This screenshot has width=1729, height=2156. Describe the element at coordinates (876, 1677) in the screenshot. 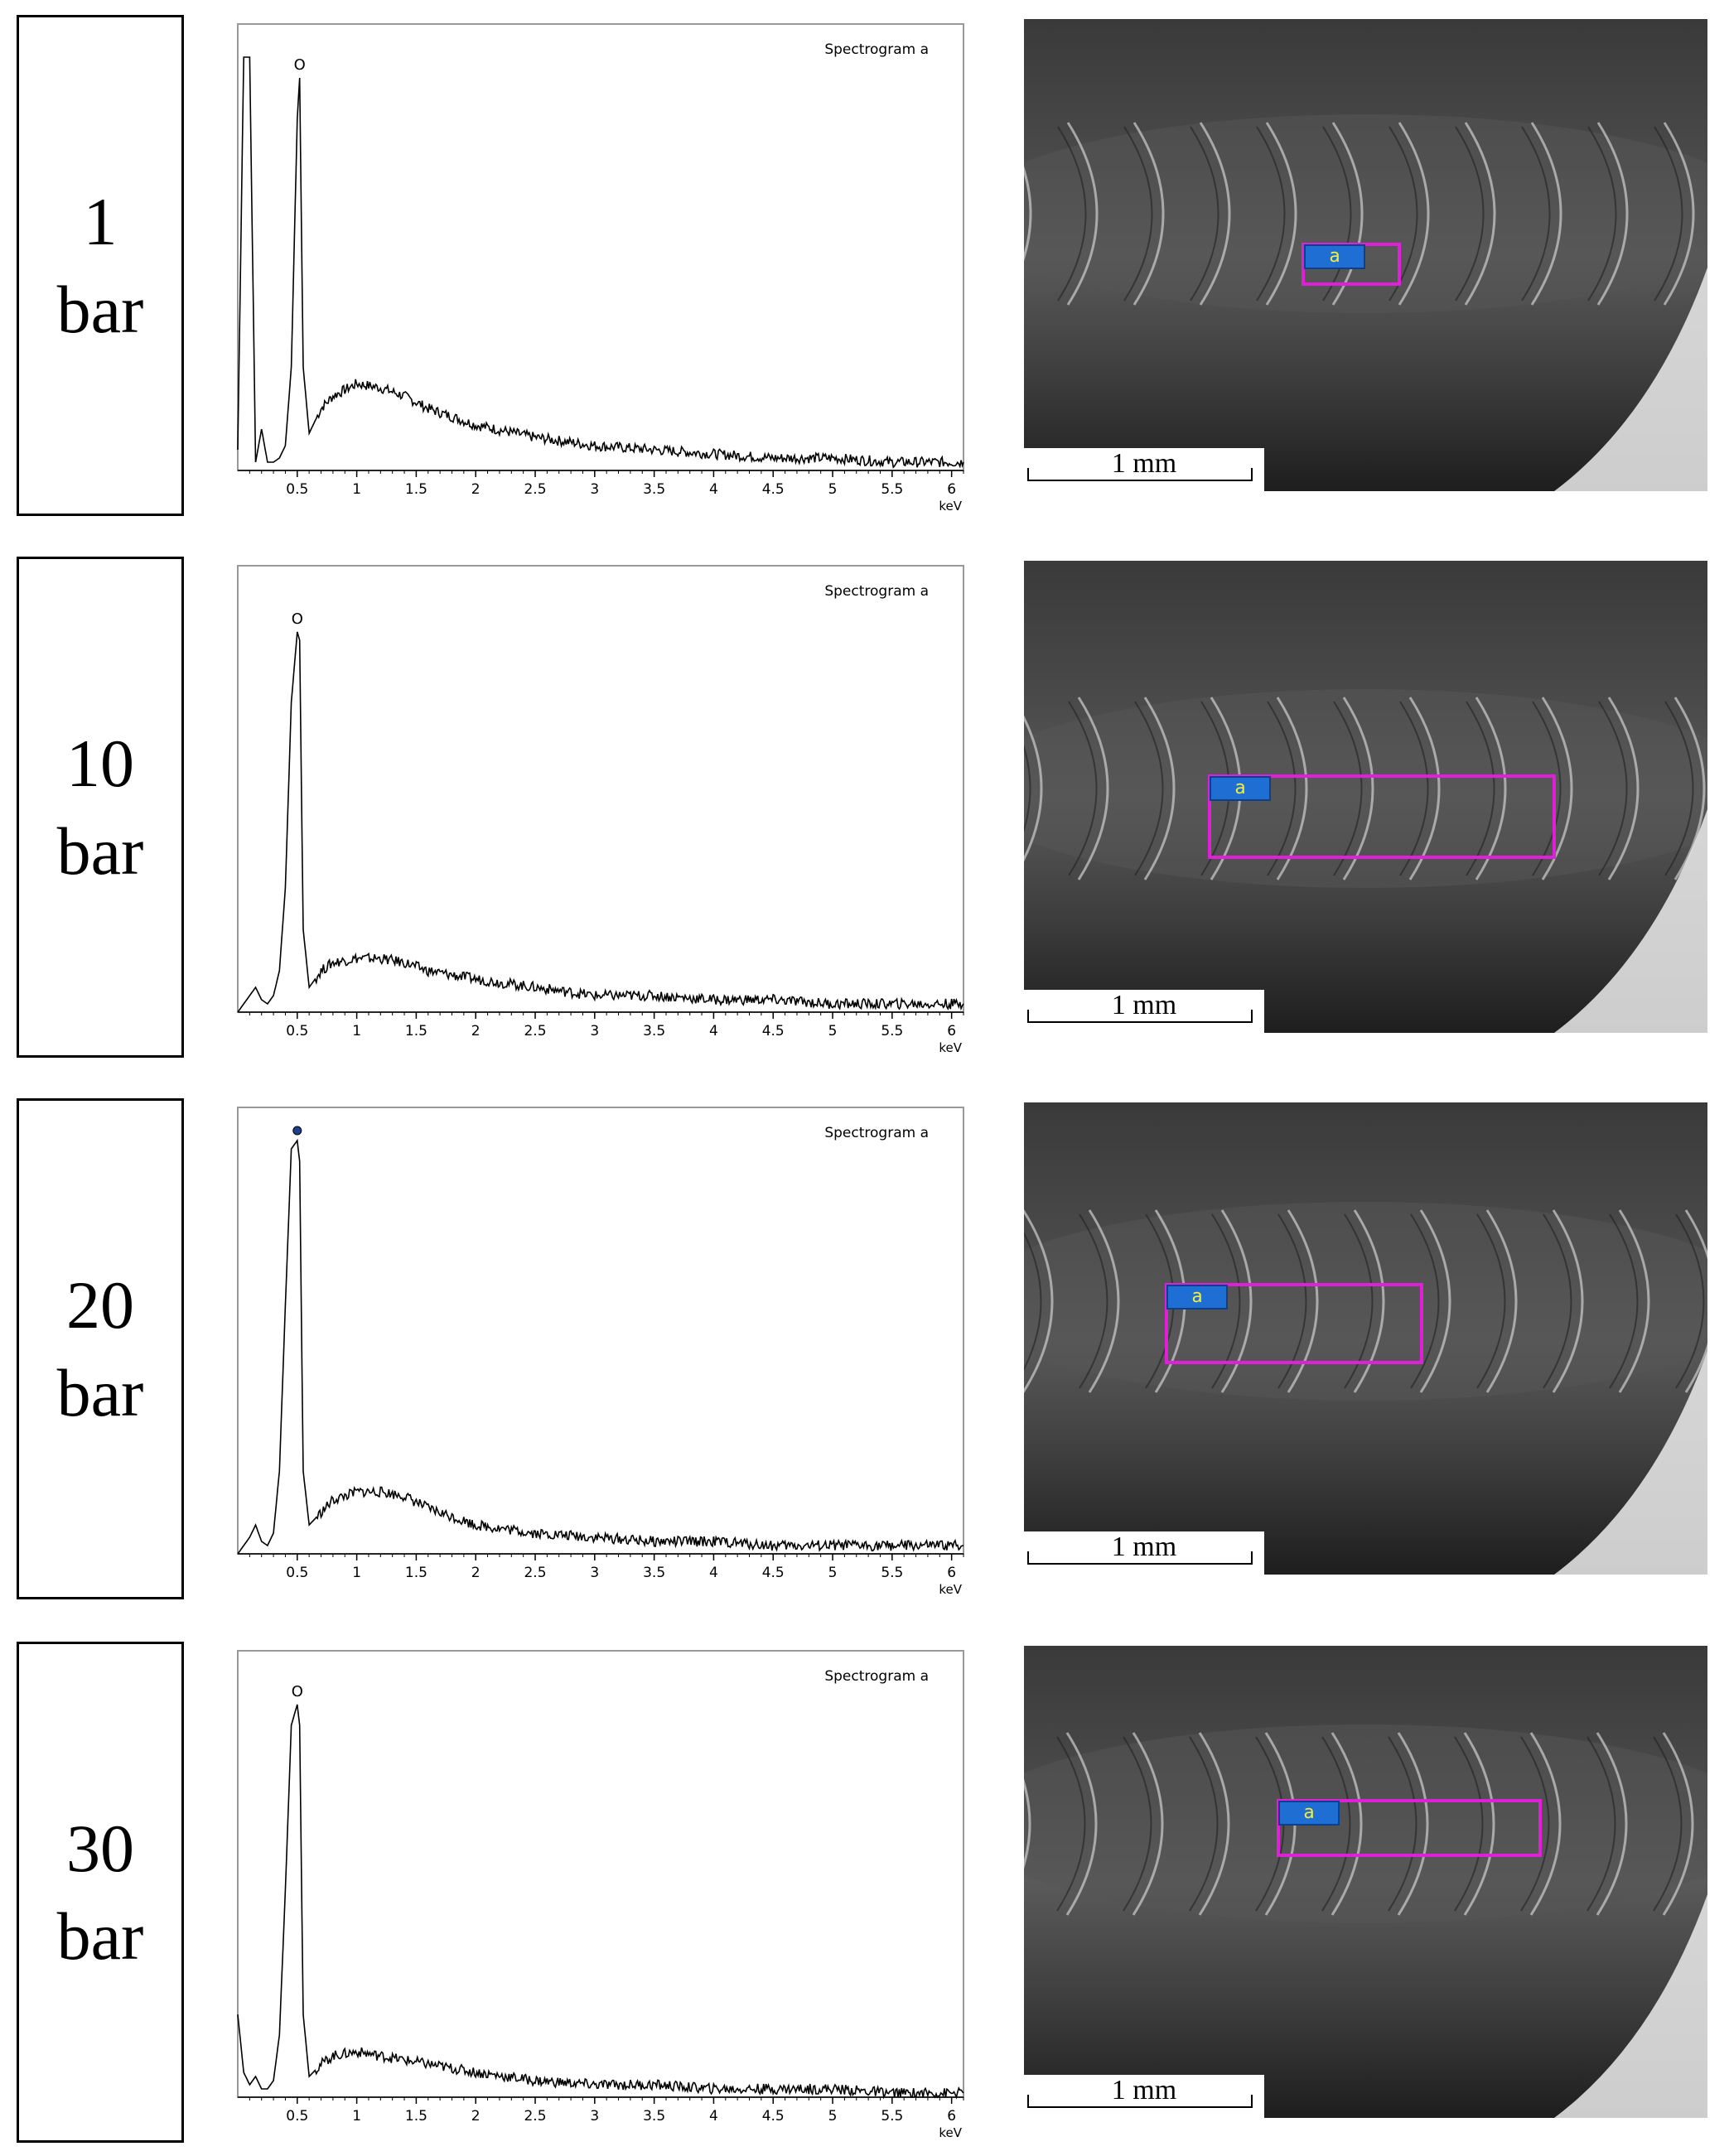

I see `spectrum-title: Spectrogram a` at that location.